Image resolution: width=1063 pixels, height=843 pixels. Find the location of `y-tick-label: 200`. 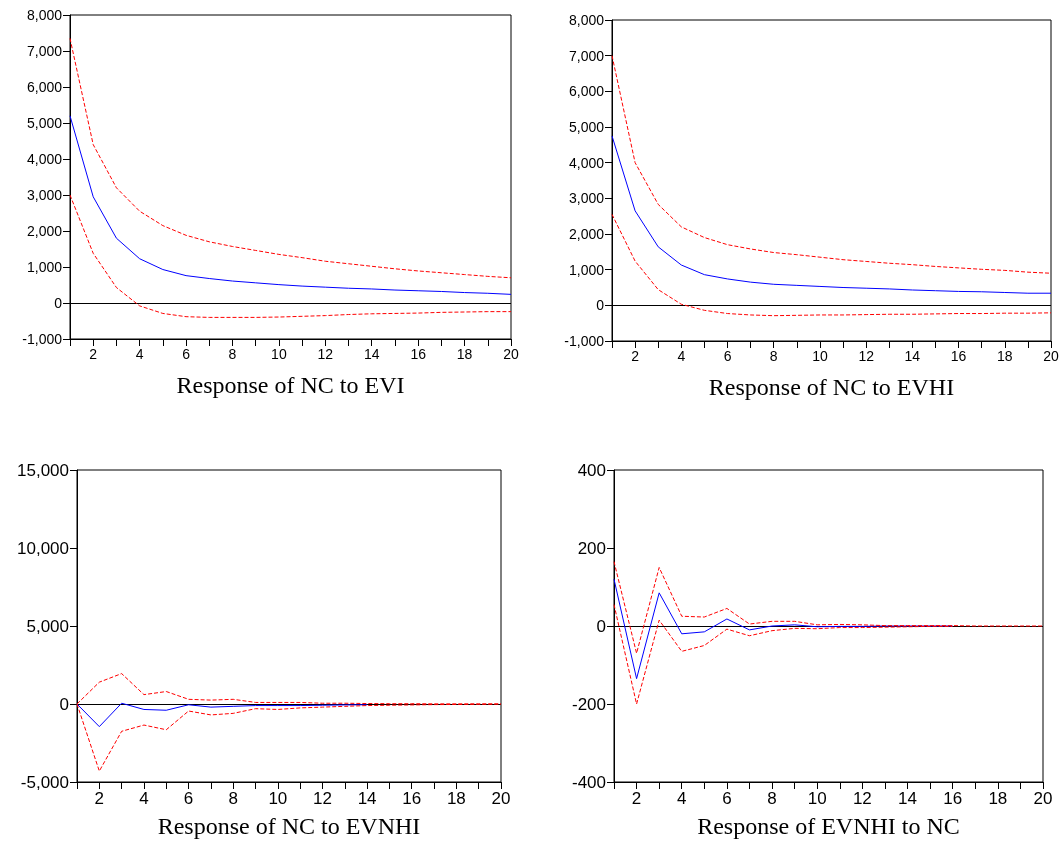

y-tick-label: 200 is located at coordinates (591, 548).